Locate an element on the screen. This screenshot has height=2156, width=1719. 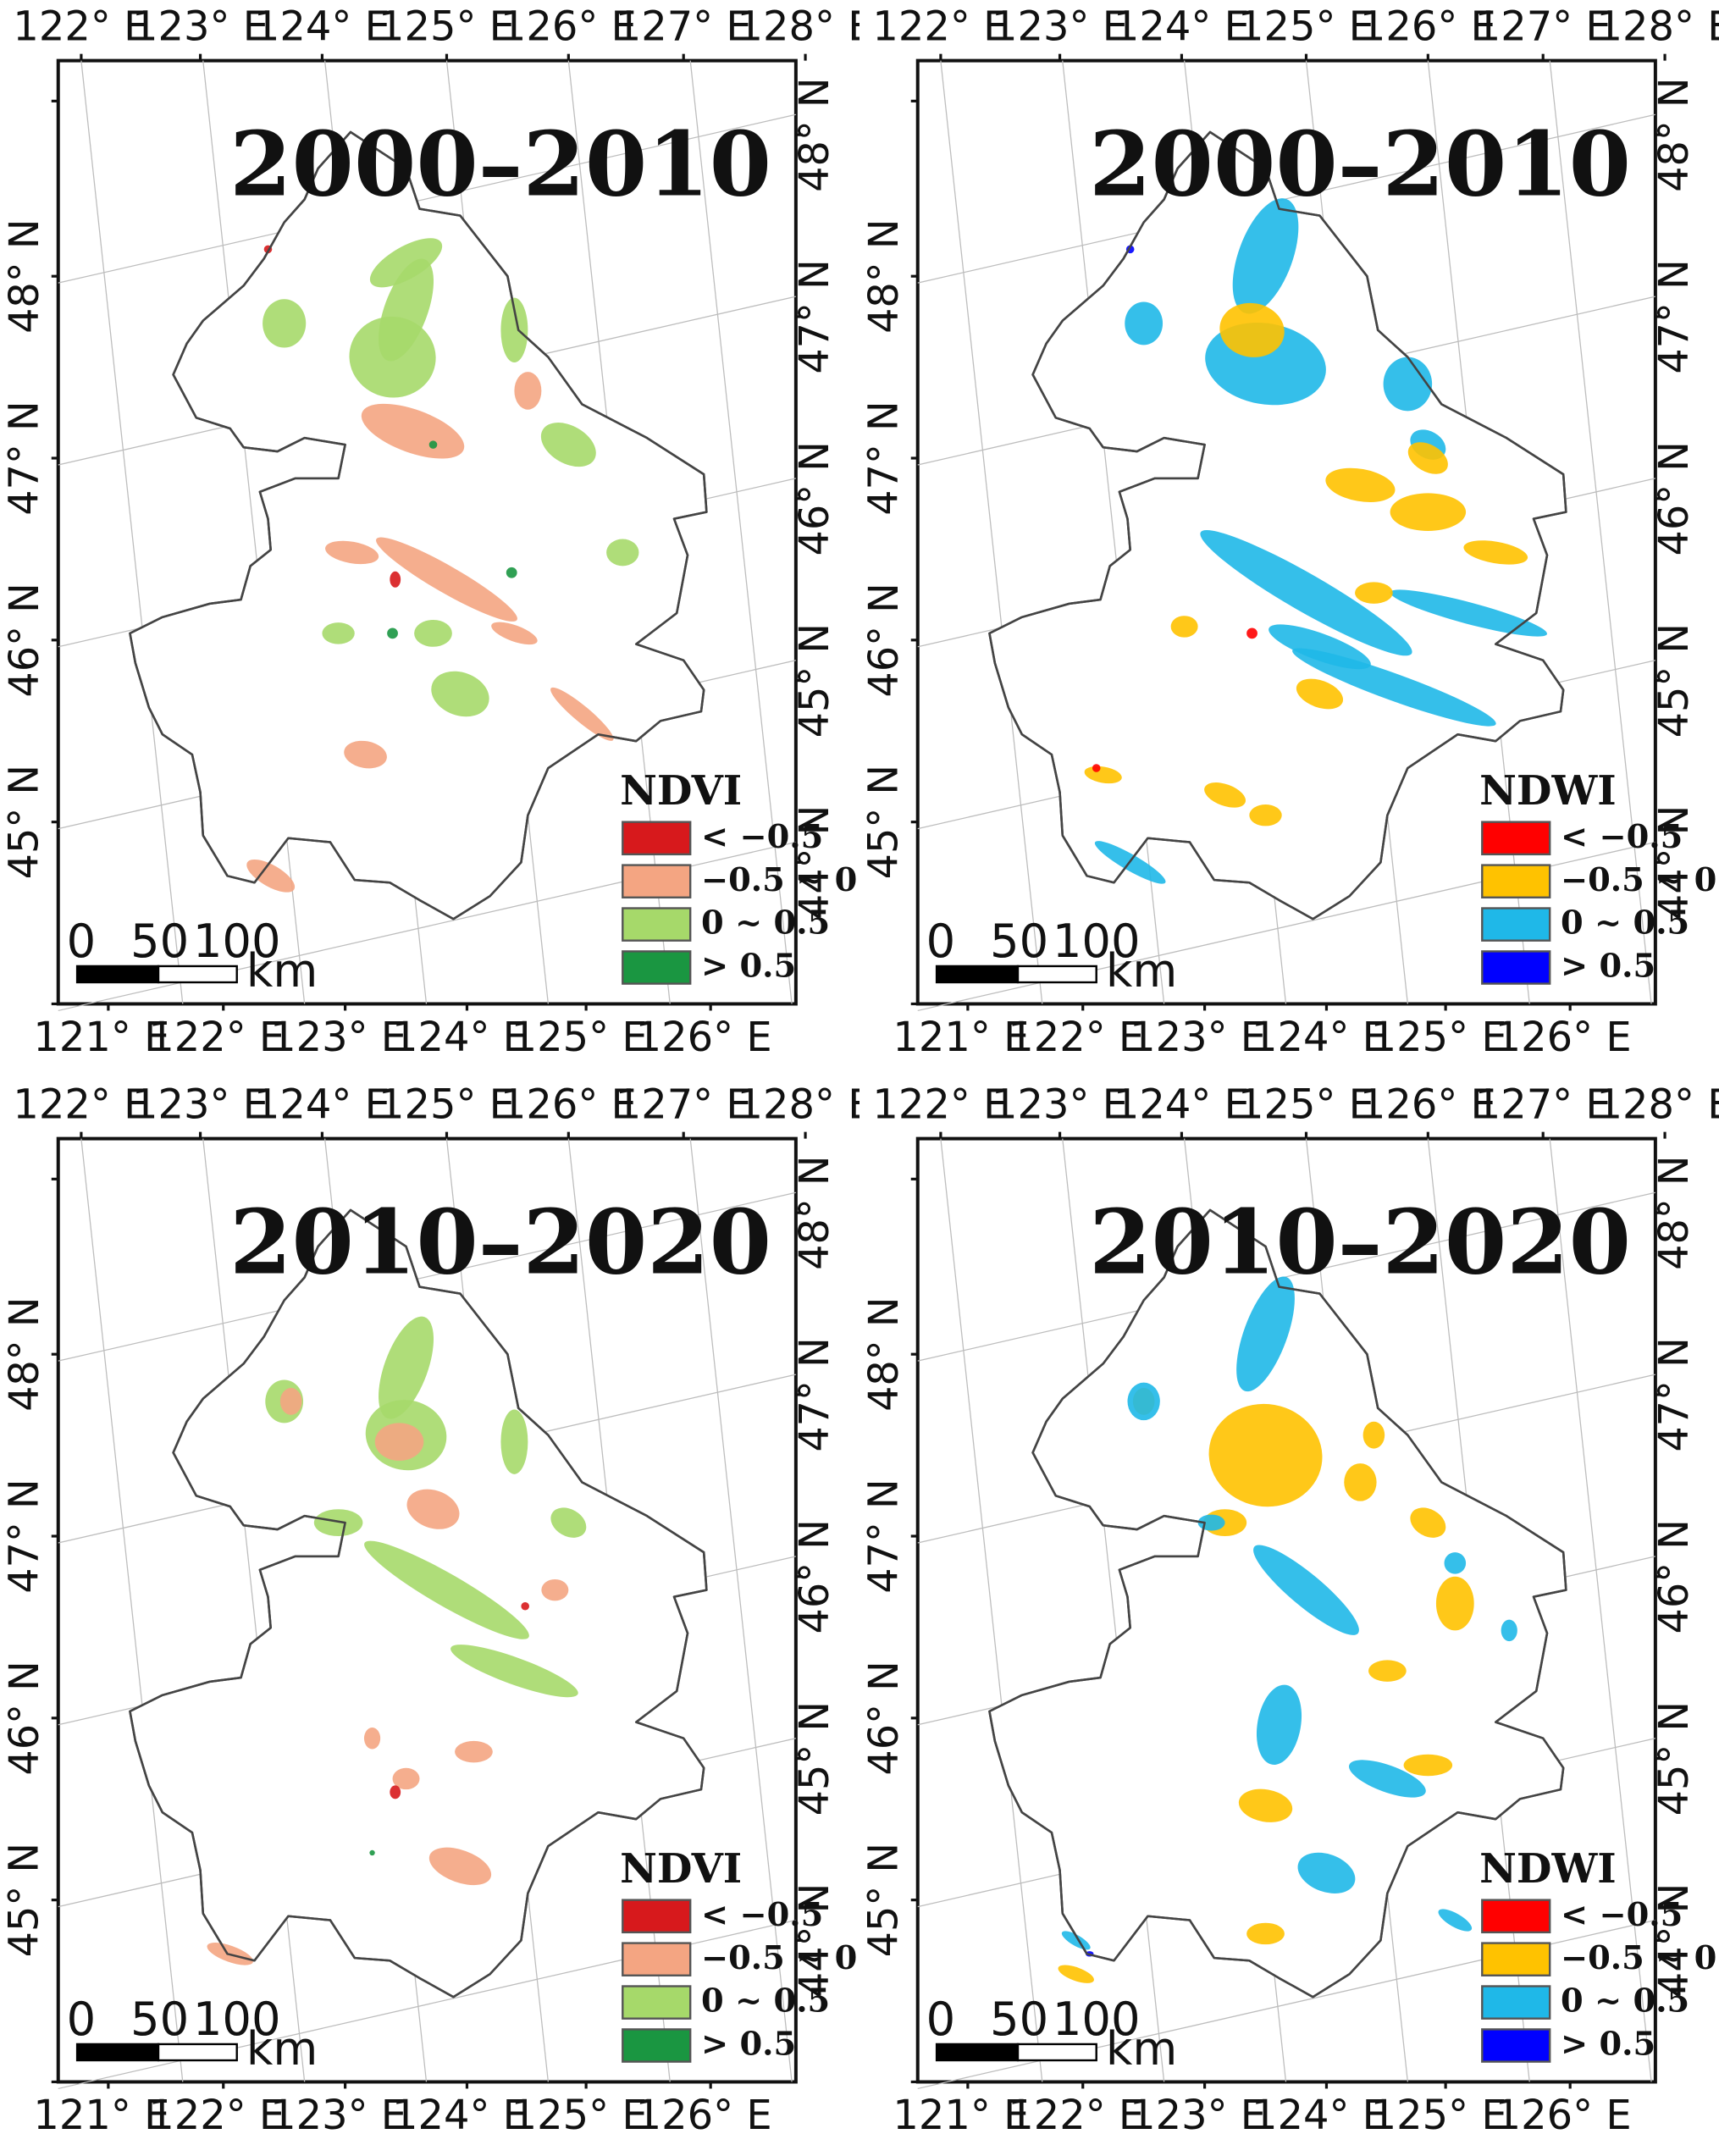
lon-label-top: 122° E is located at coordinates (940, 1105).